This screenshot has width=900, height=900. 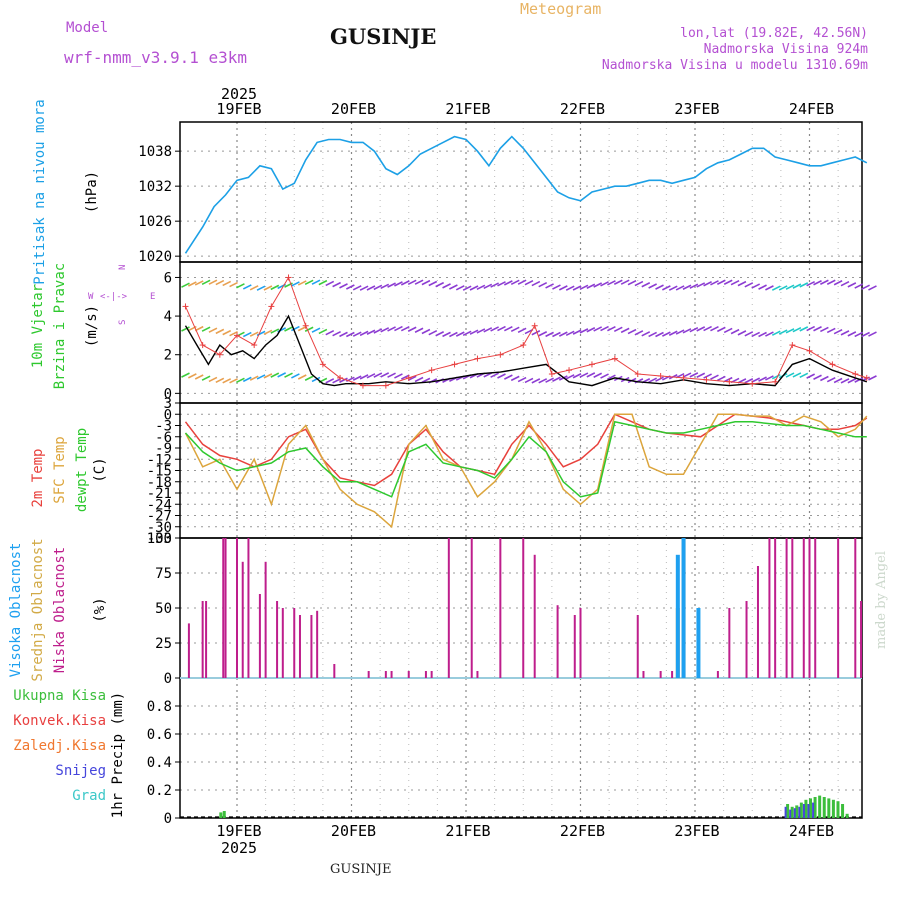 I want to click on y-tick-label: -33, so click(x=159, y=539).